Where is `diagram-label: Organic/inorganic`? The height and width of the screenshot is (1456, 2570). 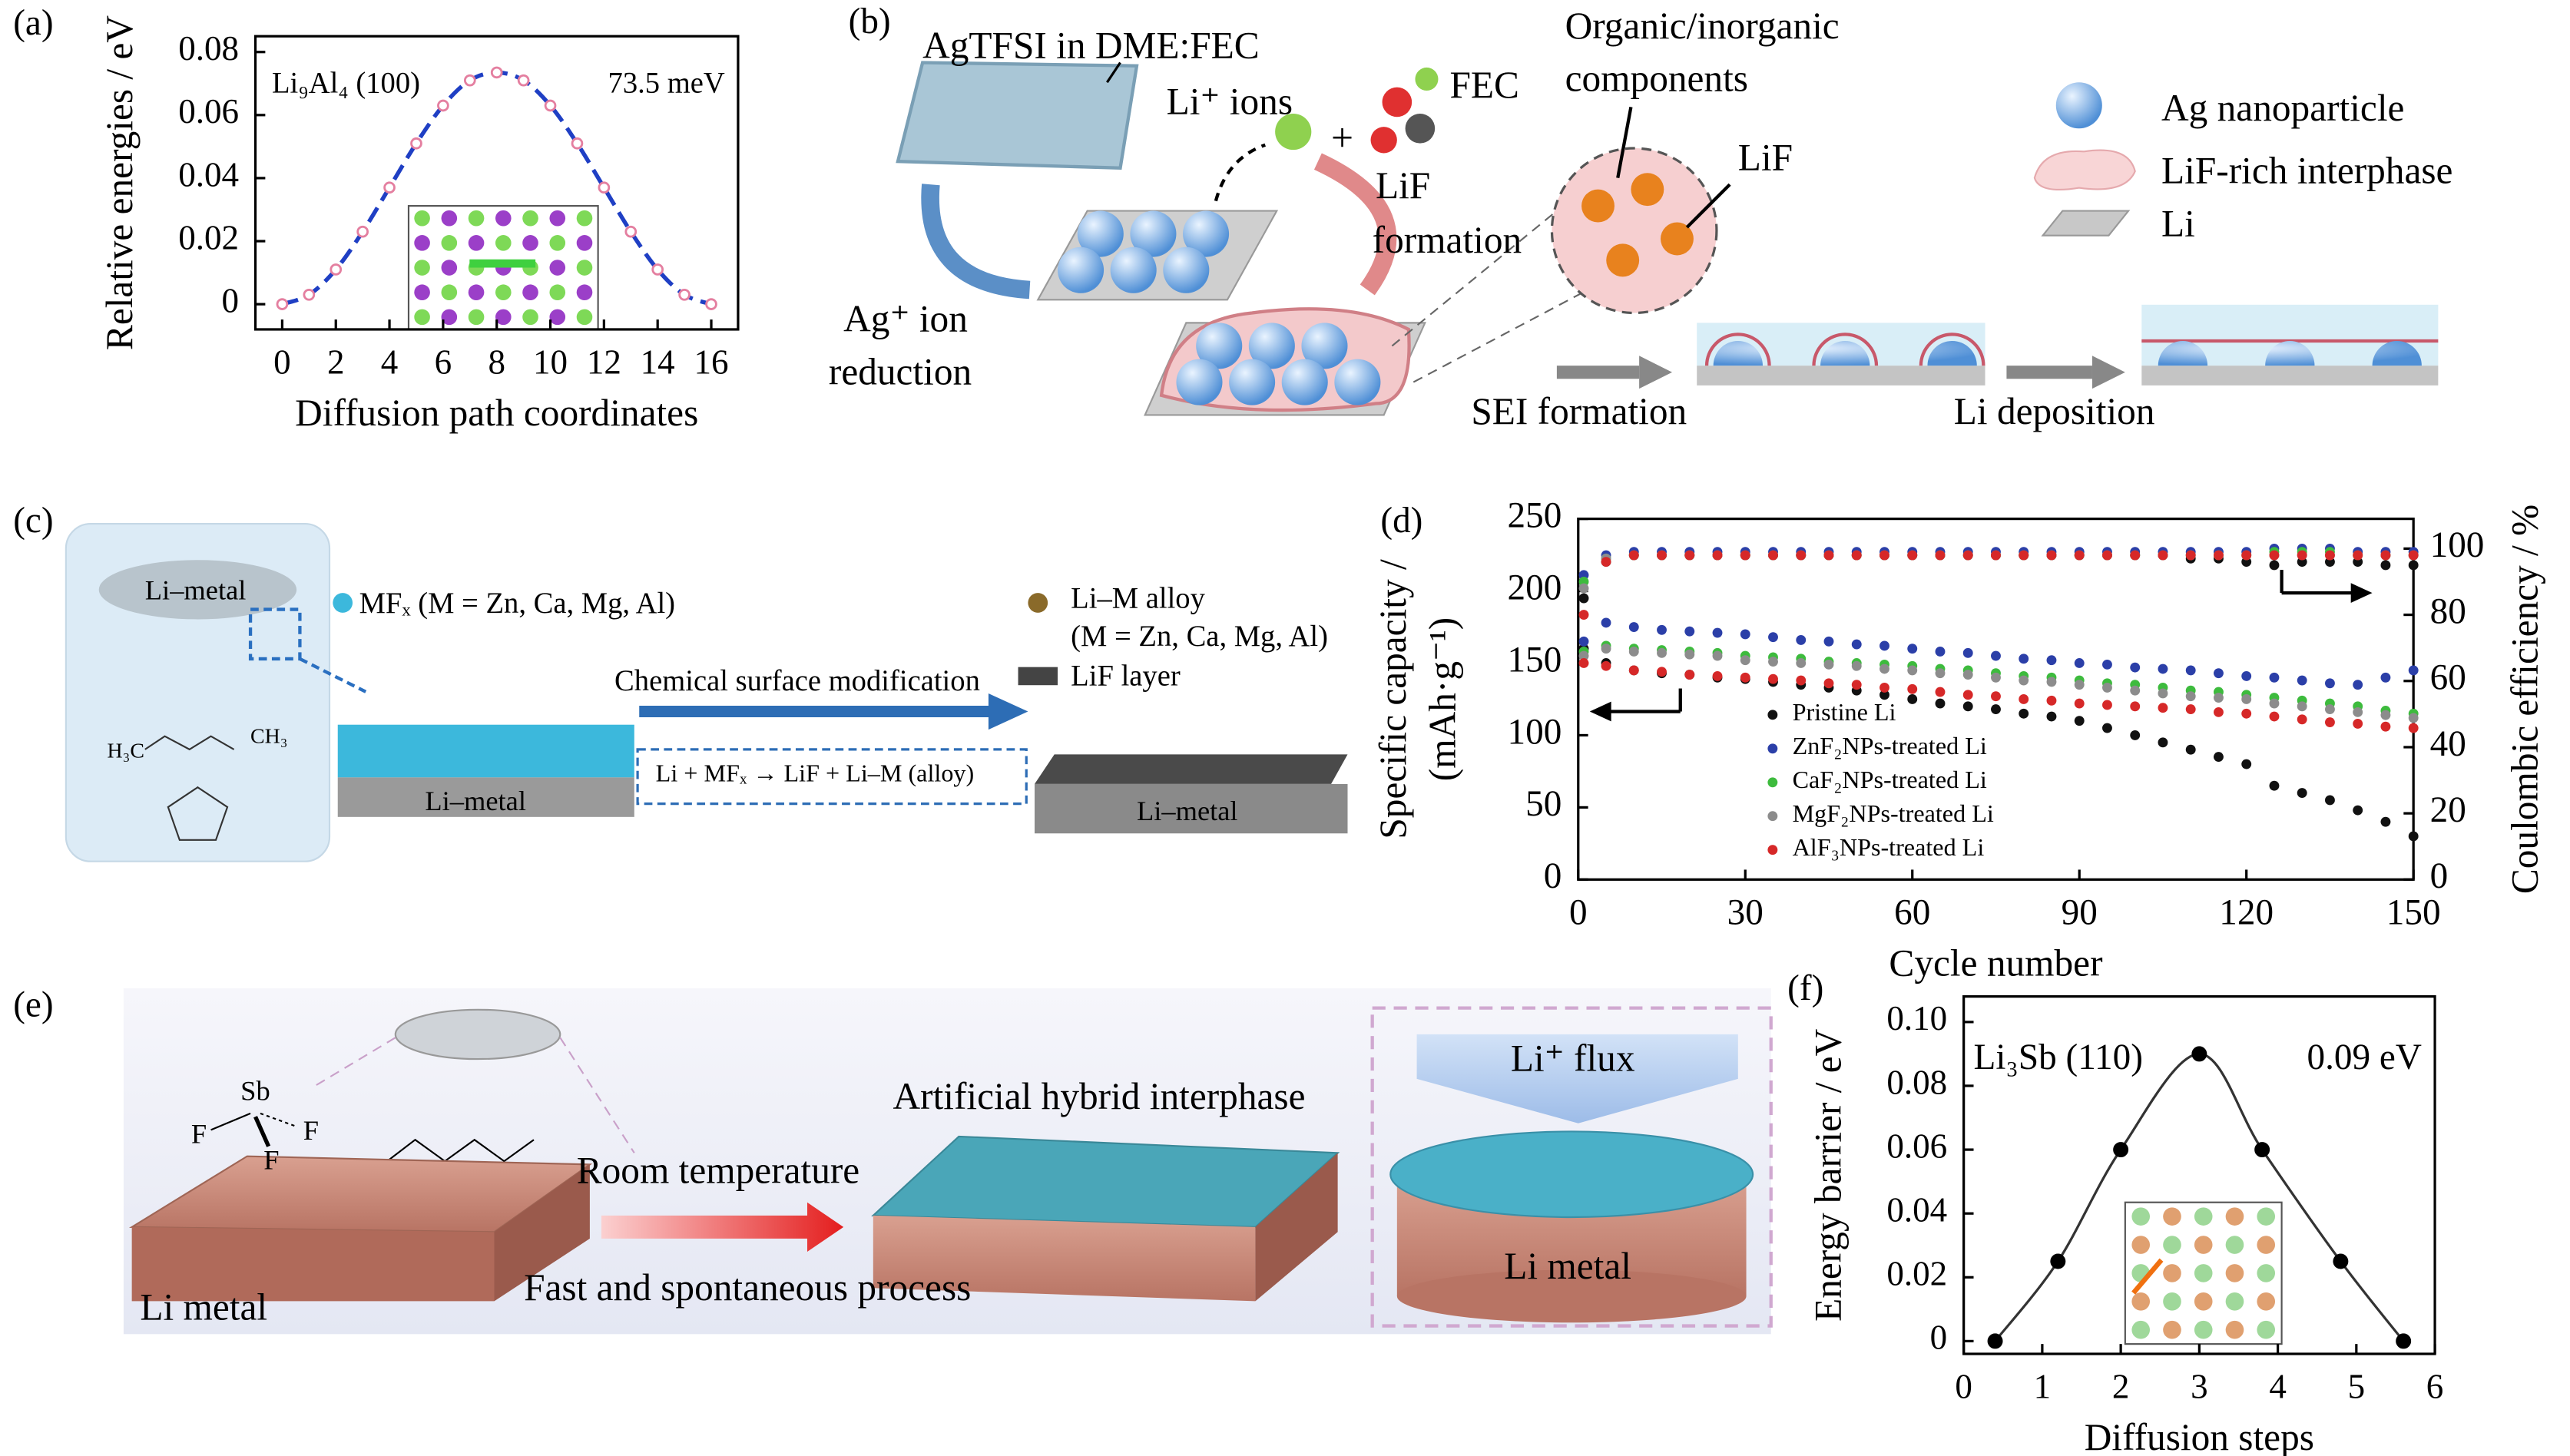 diagram-label: Organic/inorganic is located at coordinates (1702, 26).